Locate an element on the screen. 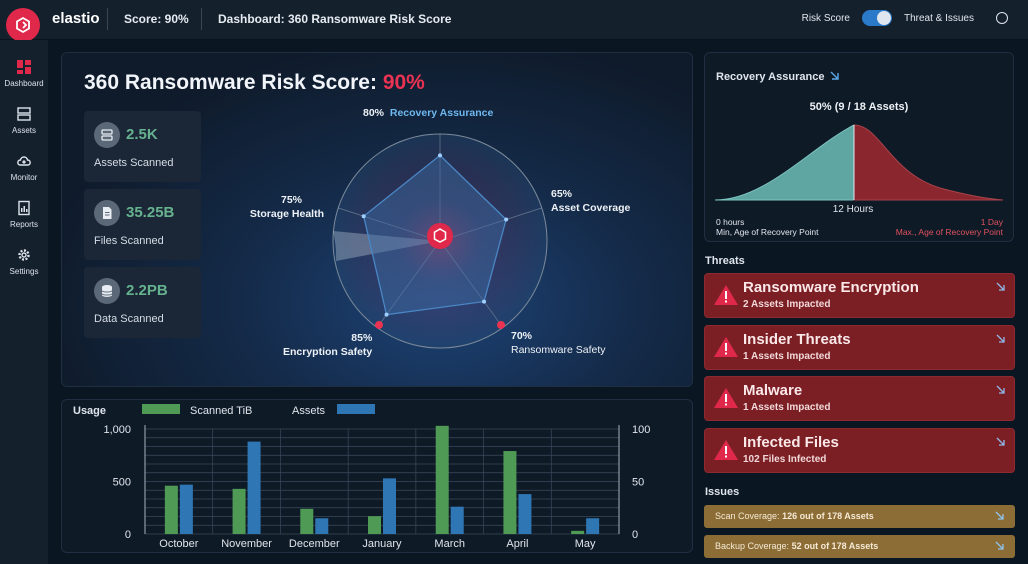 The width and height of the screenshot is (1028, 564). radar-pct: 80% is located at coordinates (374, 113).